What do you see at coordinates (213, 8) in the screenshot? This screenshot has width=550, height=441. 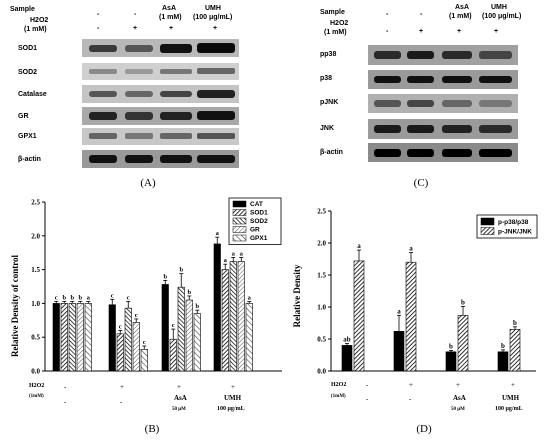 I see `panel-a-umh-label: UMH` at bounding box center [213, 8].